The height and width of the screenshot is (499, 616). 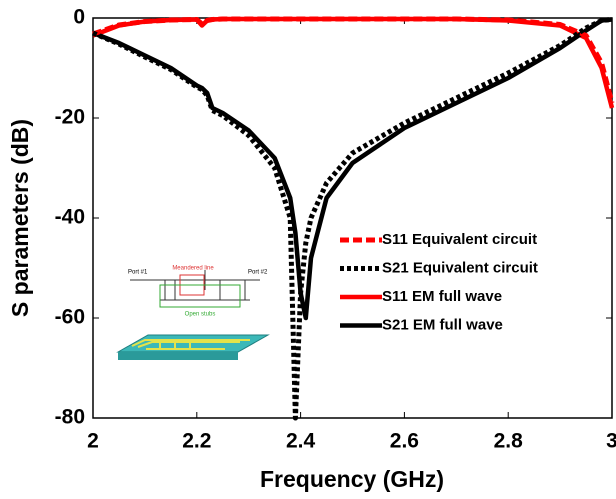 I want to click on series-line, so click(x=353, y=60).